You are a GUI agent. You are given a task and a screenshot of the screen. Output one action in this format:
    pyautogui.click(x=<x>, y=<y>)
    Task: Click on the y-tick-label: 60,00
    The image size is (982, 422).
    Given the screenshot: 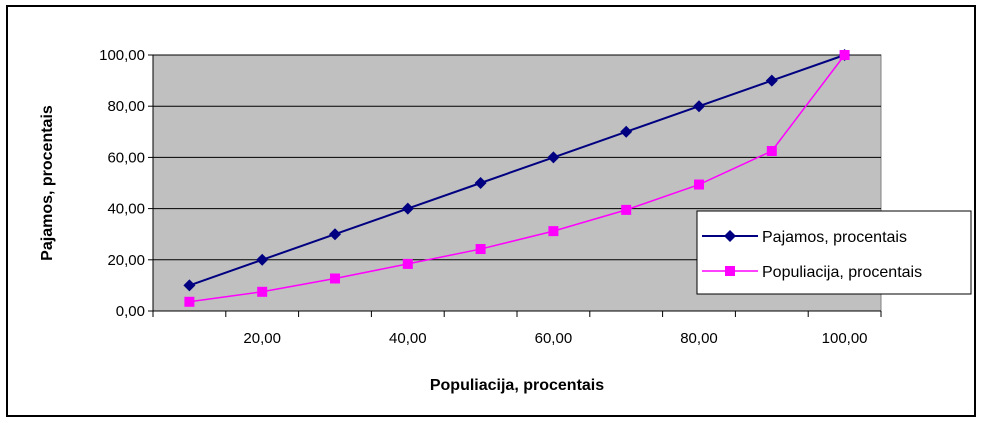 What is the action you would take?
    pyautogui.click(x=126, y=157)
    